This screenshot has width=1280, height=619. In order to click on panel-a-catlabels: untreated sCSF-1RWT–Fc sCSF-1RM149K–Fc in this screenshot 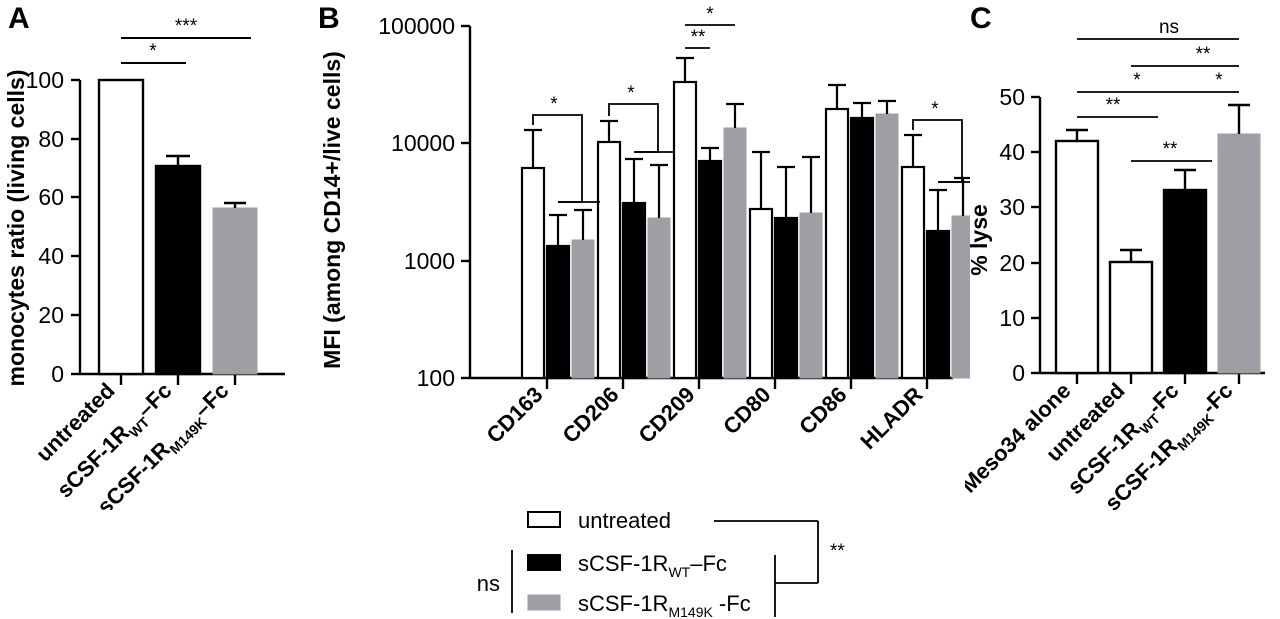, I will do `click(132, 444)`.